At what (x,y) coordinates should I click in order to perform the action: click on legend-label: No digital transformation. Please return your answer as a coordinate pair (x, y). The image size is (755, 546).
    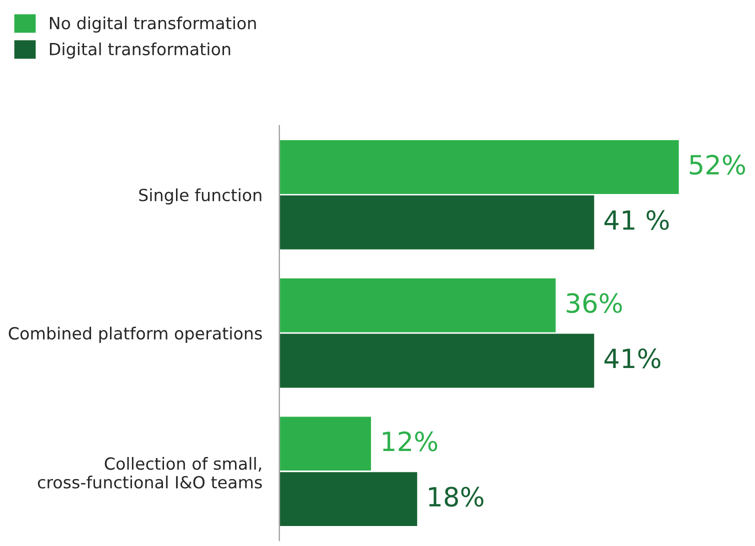
    Looking at the image, I should click on (153, 24).